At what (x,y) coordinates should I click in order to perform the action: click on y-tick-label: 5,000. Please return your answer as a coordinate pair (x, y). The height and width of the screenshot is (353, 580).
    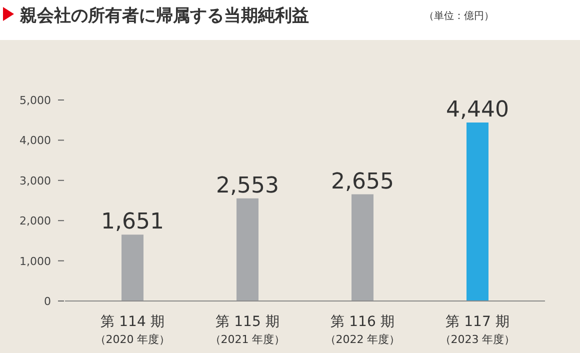
    Looking at the image, I should click on (35, 100).